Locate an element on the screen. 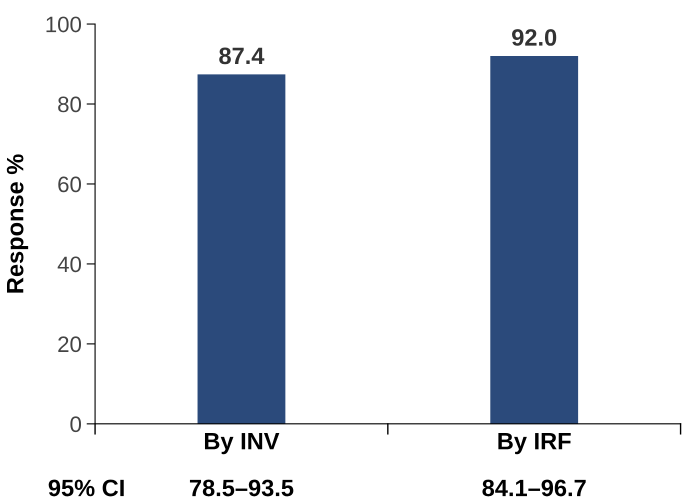  y-tick-label: 100 is located at coordinates (64, 24).